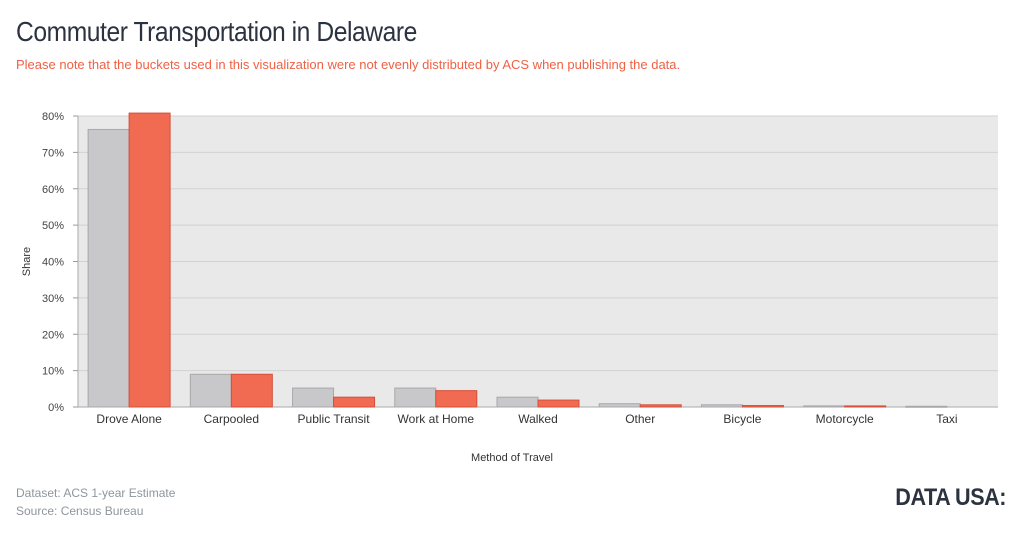 This screenshot has height=536, width=1024. Describe the element at coordinates (950, 497) in the screenshot. I see `data-usa-logo: DATA USA:` at that location.